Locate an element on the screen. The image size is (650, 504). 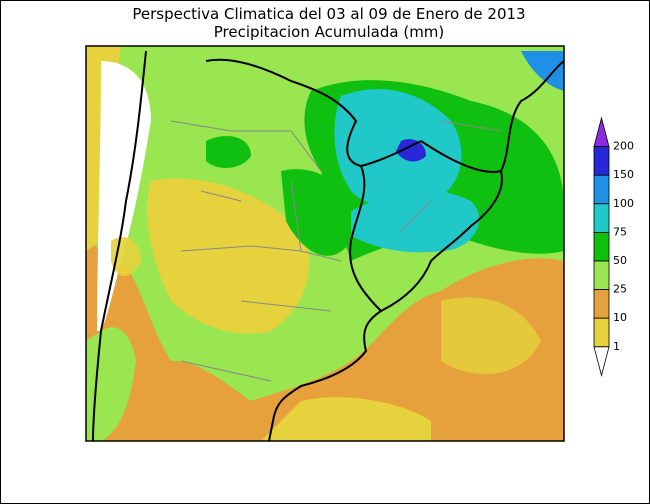
legend-label: 100 is located at coordinates (623, 203).